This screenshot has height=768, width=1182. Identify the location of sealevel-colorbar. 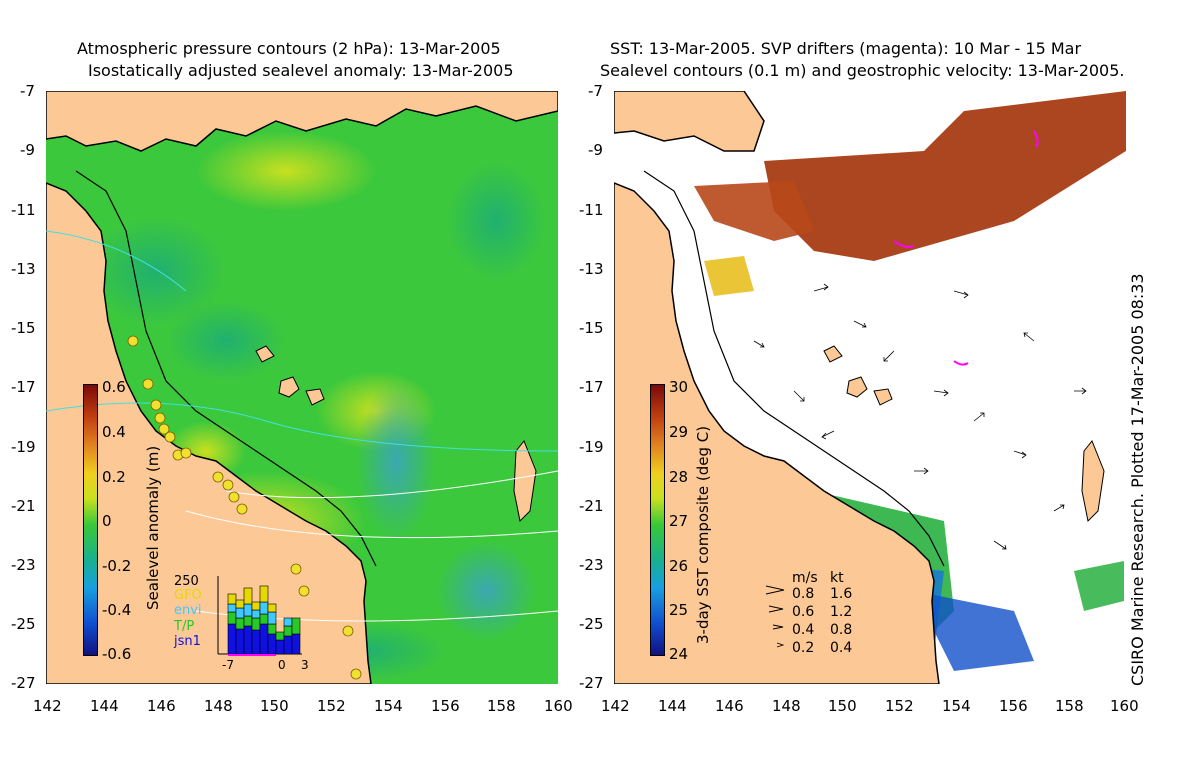
(90, 520).